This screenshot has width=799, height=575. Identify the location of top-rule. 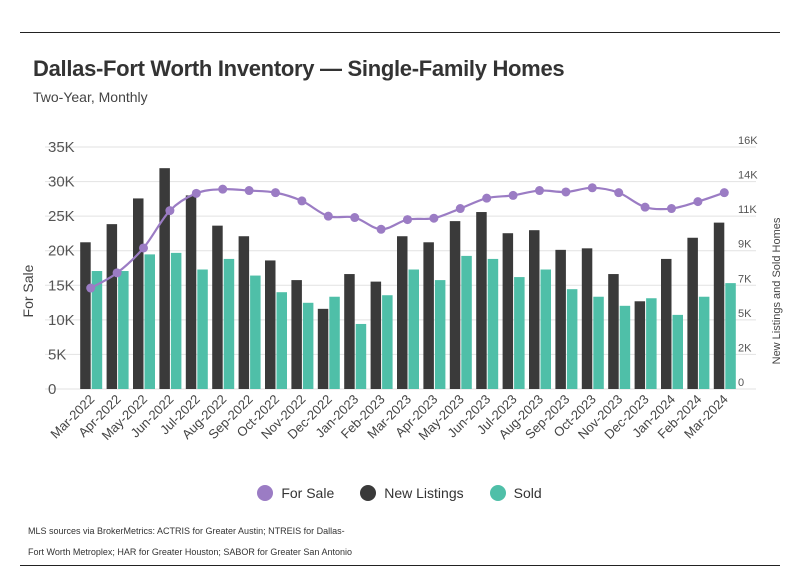
(400, 32).